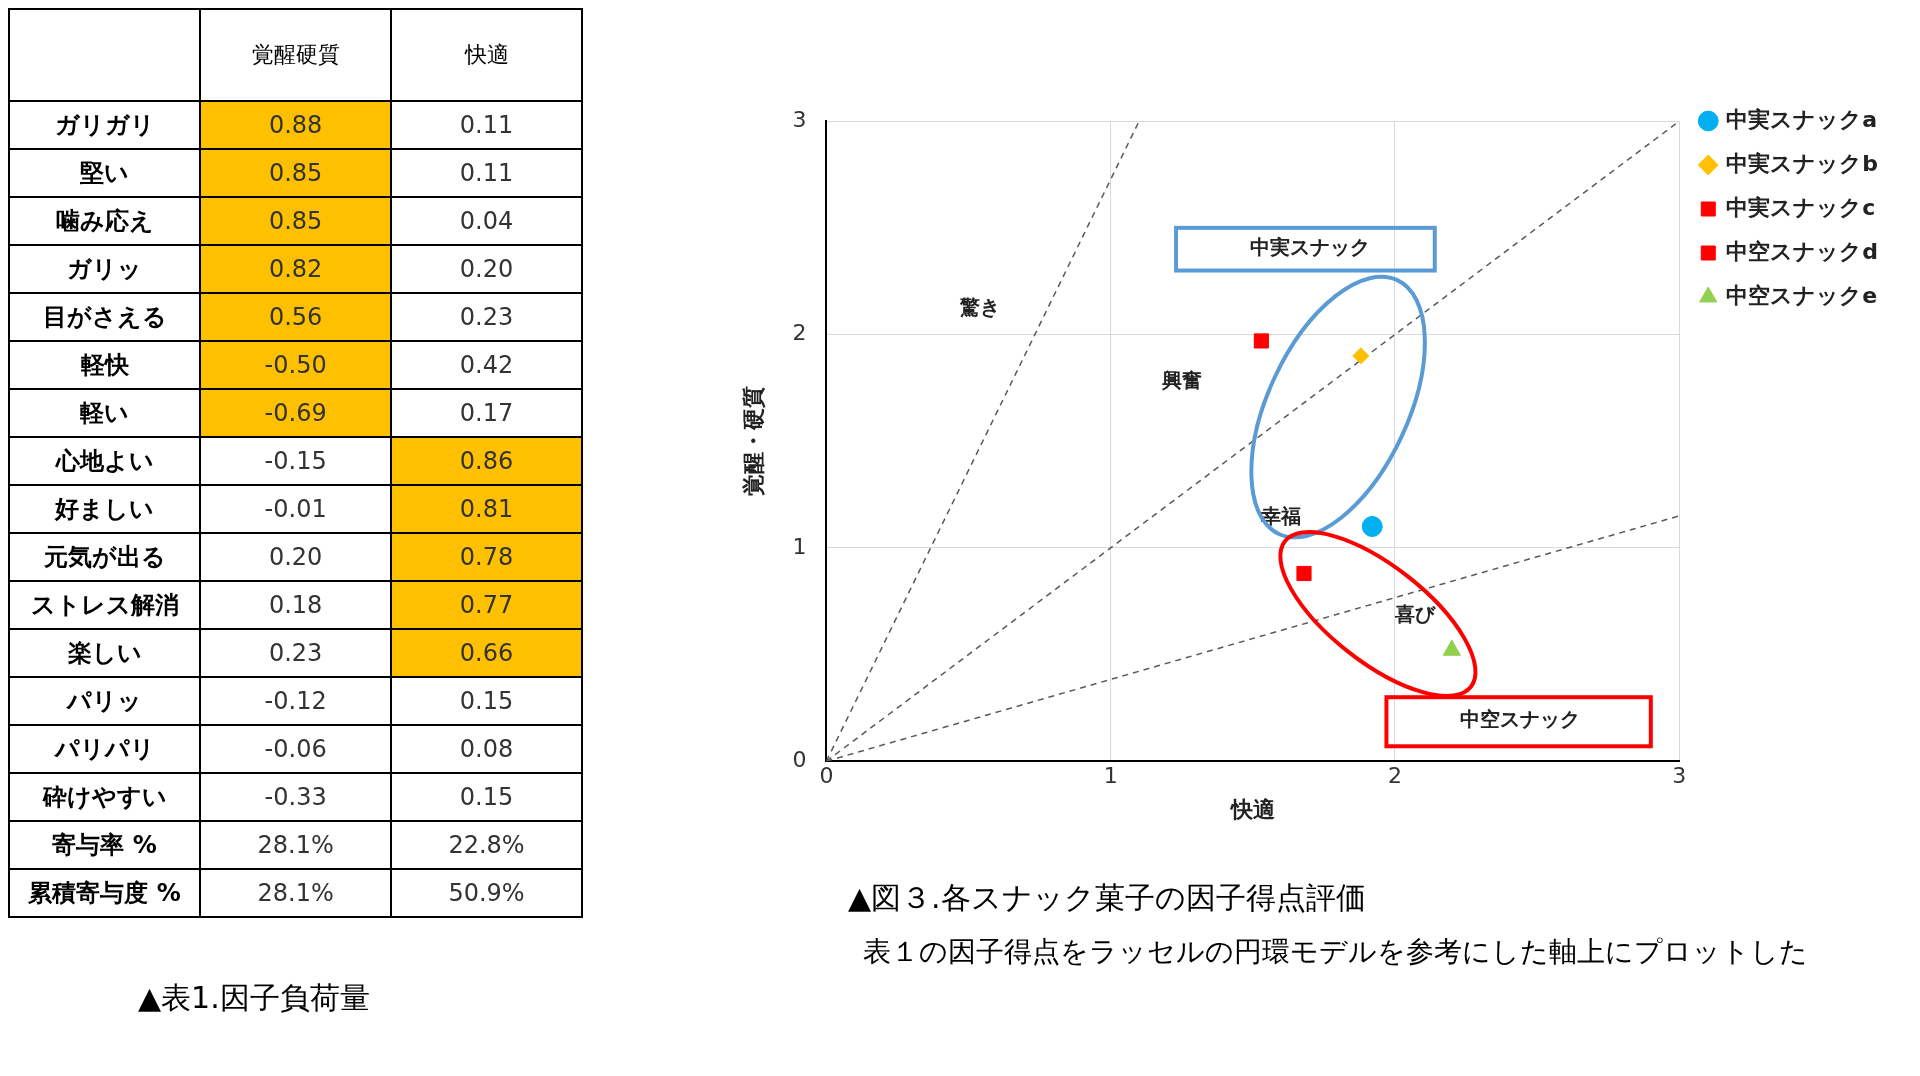 The width and height of the screenshot is (1920, 1076). What do you see at coordinates (296, 269) in the screenshot?
I see `data-label: 0.82` at bounding box center [296, 269].